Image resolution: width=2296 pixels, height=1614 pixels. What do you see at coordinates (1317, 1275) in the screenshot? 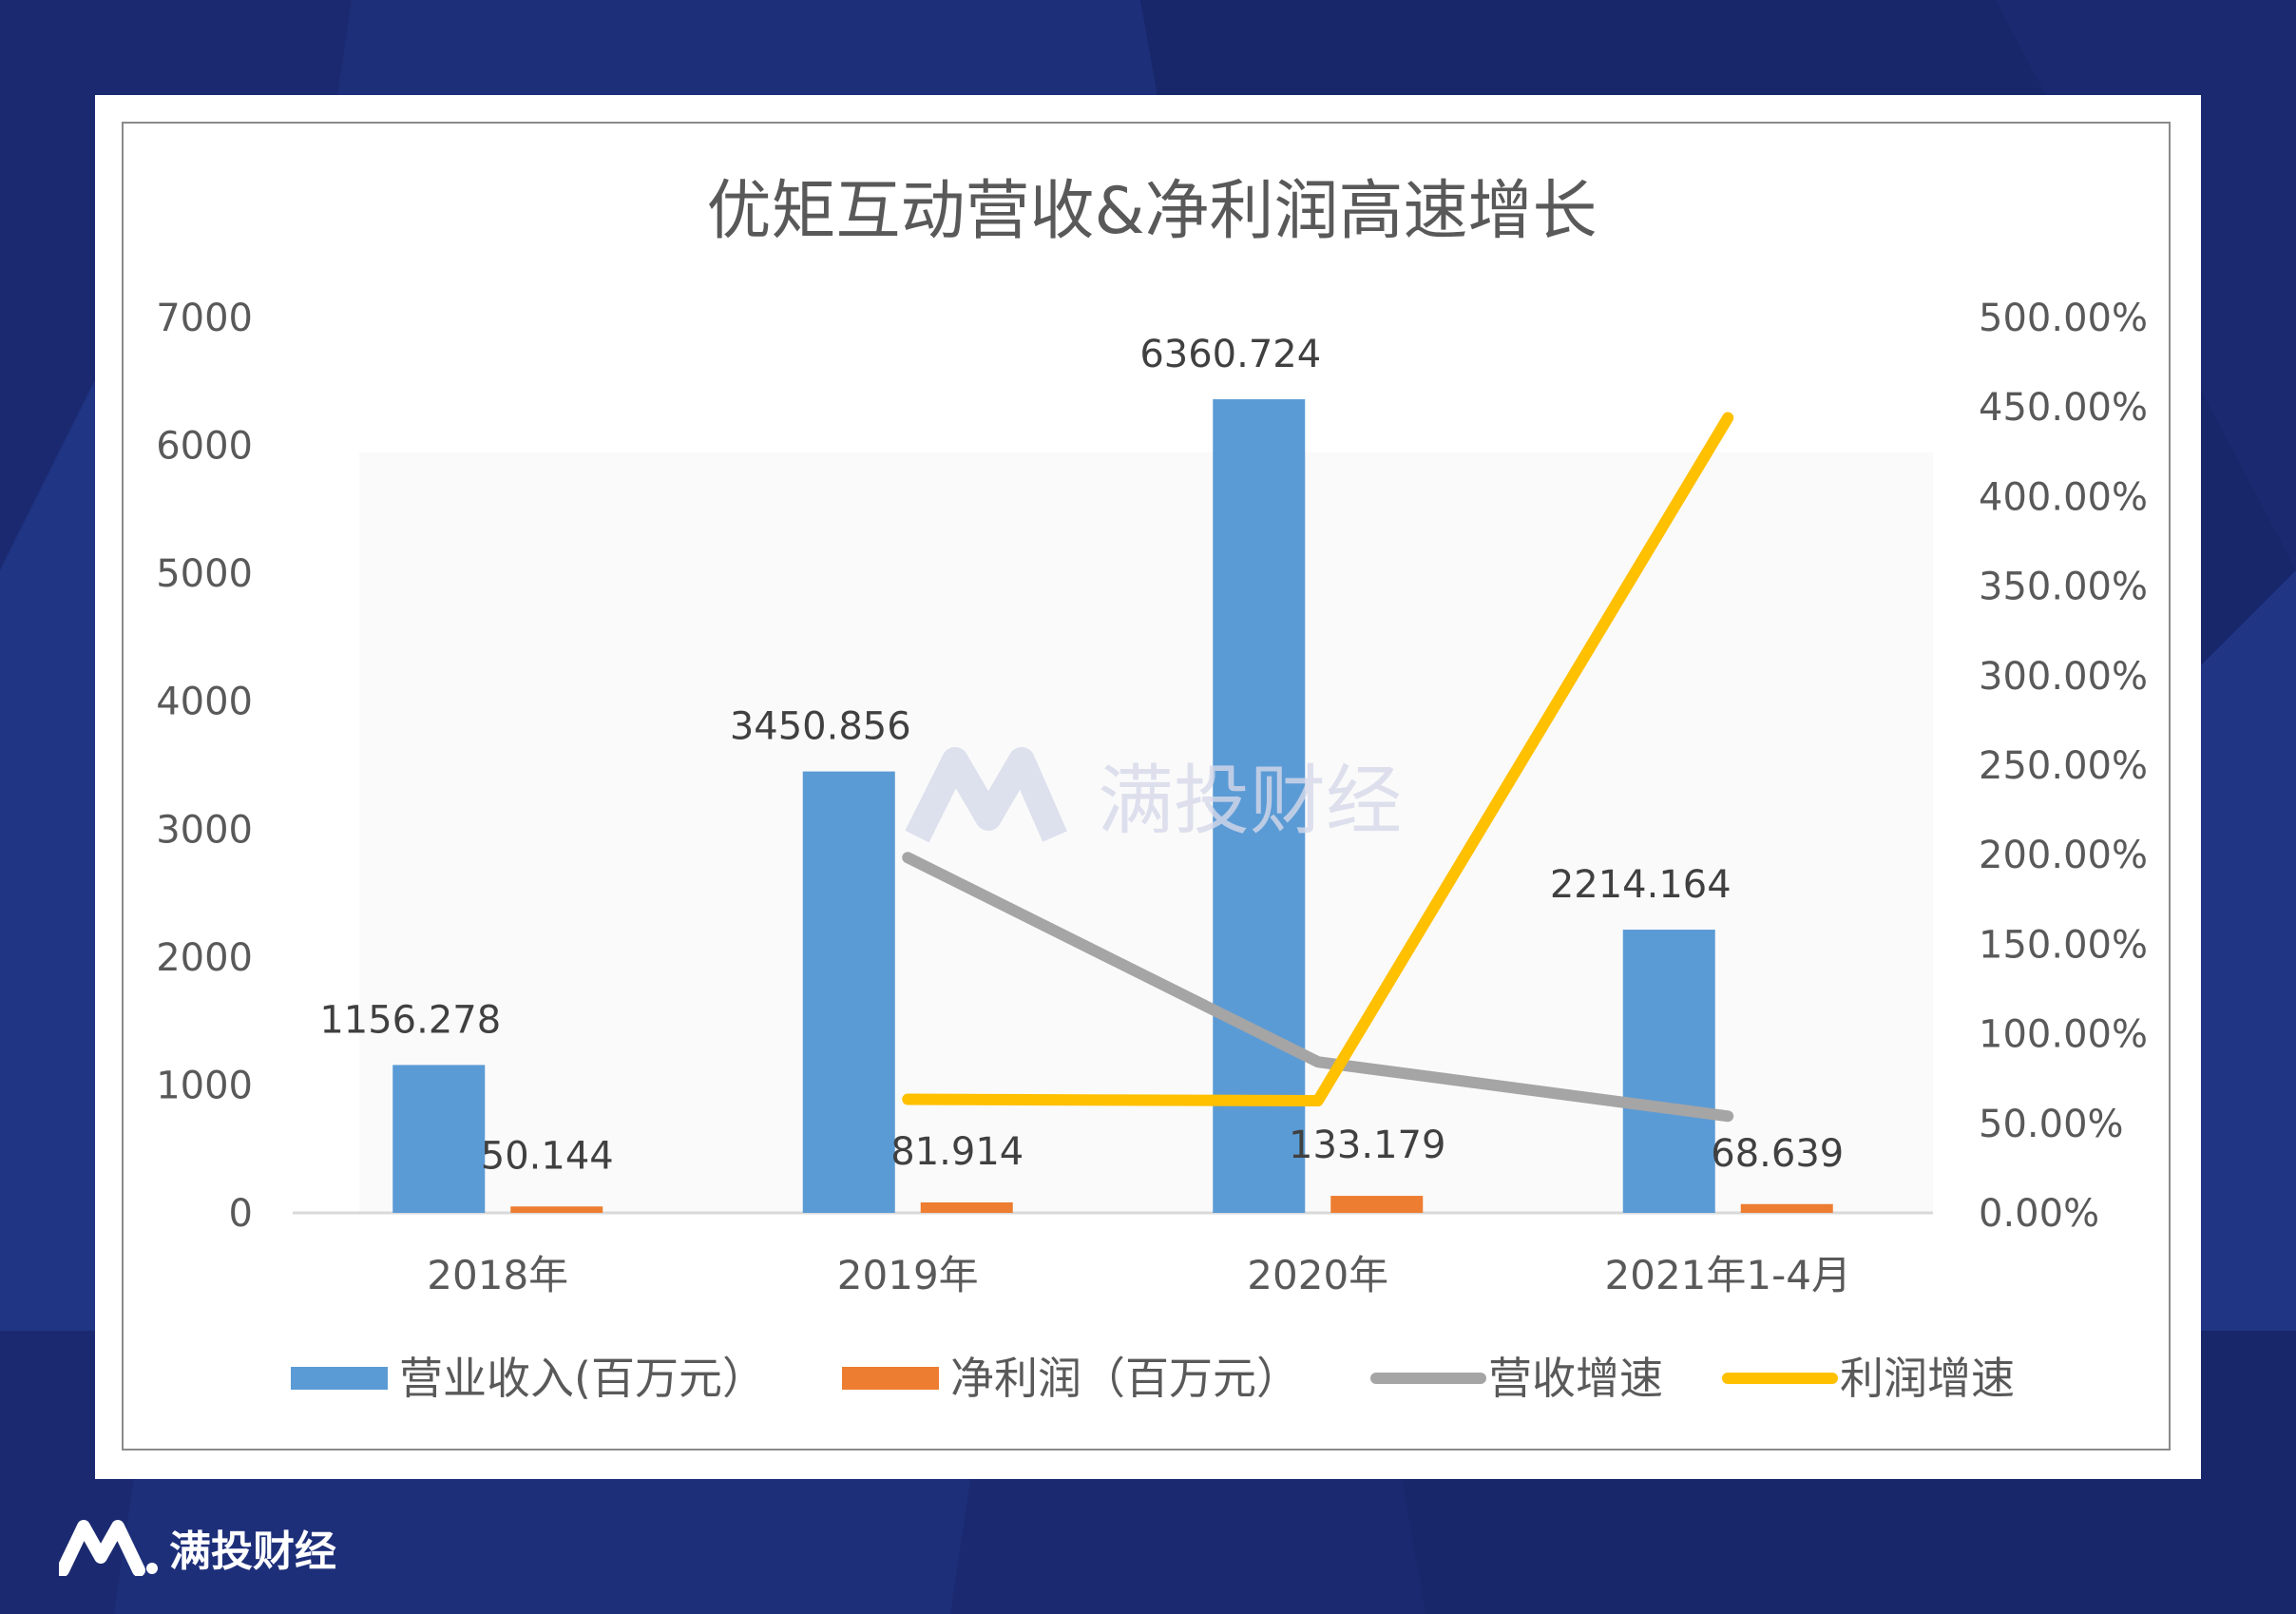
I see `x-tick-label: 2020年` at bounding box center [1317, 1275].